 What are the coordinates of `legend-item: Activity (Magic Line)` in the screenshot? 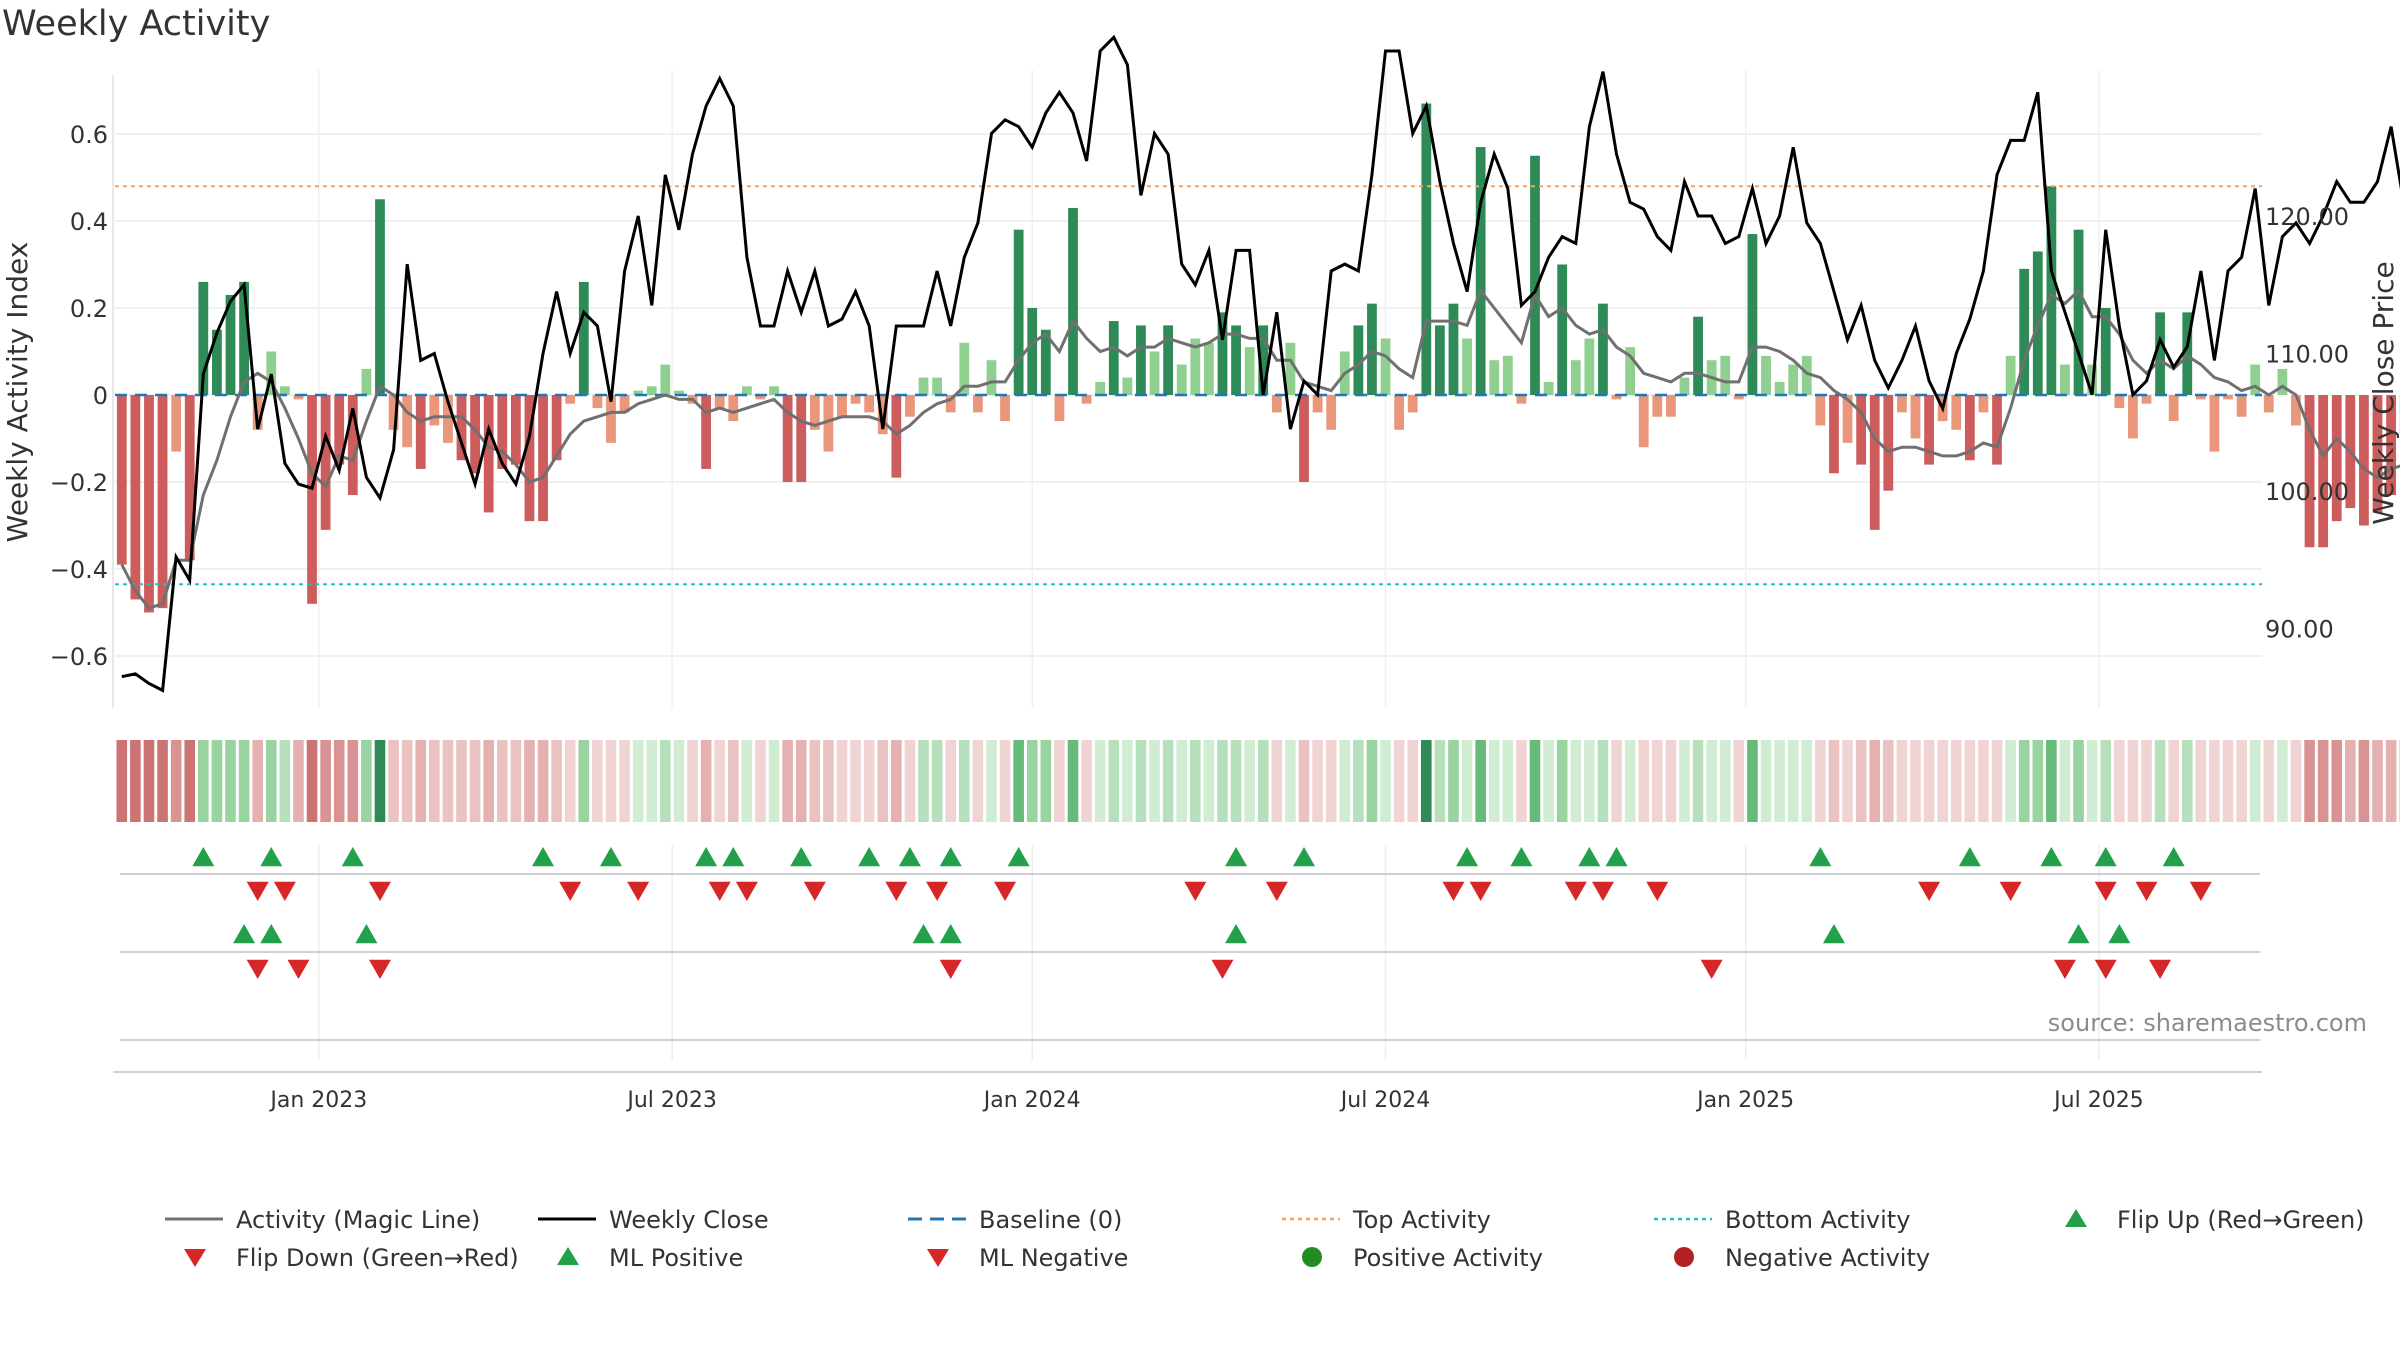 It's located at (322, 1220).